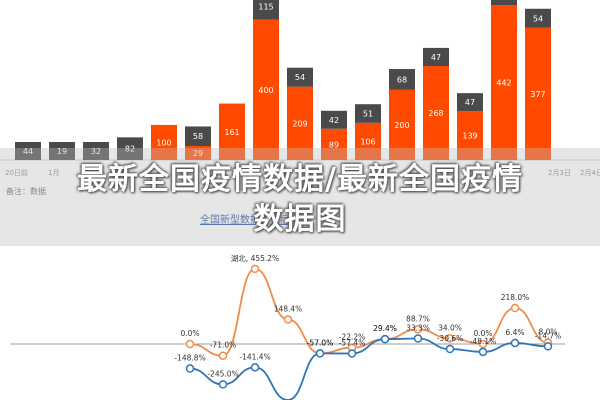 The image size is (600, 400). I want to click on blue-series-line, so click(369, 368).